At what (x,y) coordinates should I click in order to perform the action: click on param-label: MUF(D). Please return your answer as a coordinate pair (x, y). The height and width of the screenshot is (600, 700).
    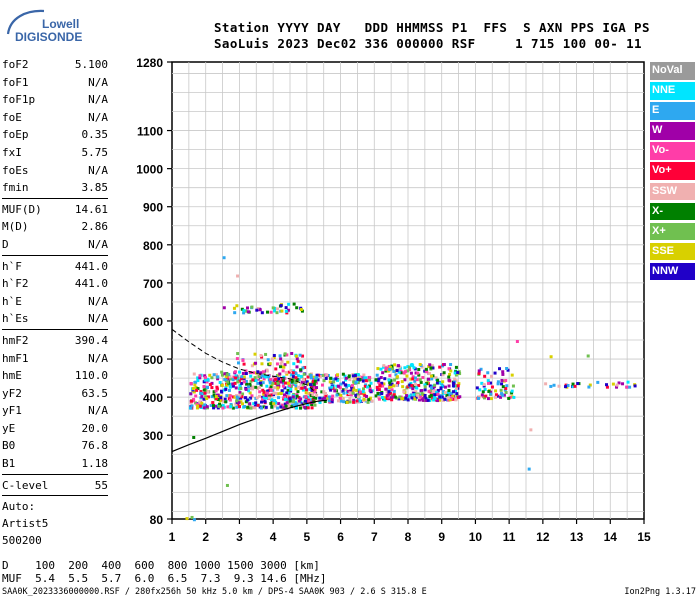
    Looking at the image, I should click on (22, 209).